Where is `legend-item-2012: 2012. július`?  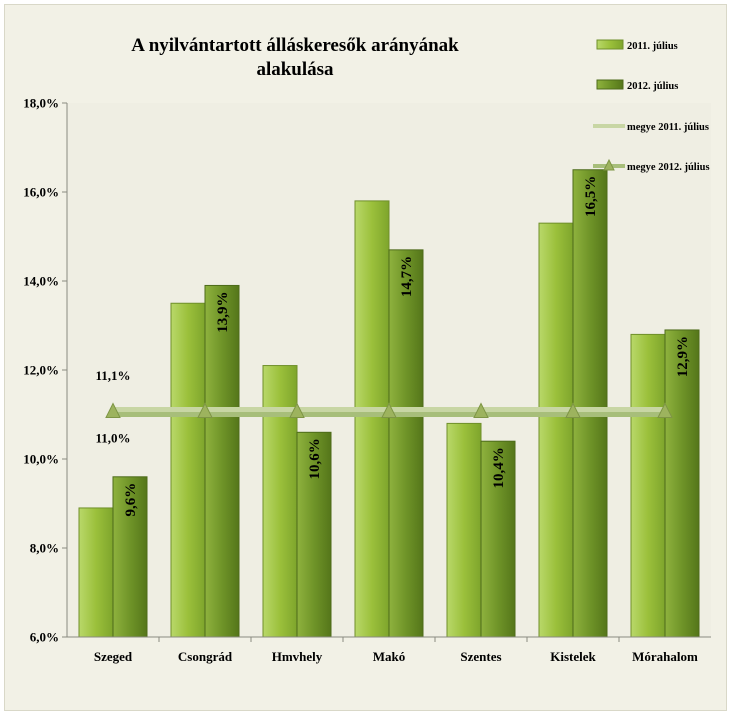 legend-item-2012: 2012. július is located at coordinates (637, 85).